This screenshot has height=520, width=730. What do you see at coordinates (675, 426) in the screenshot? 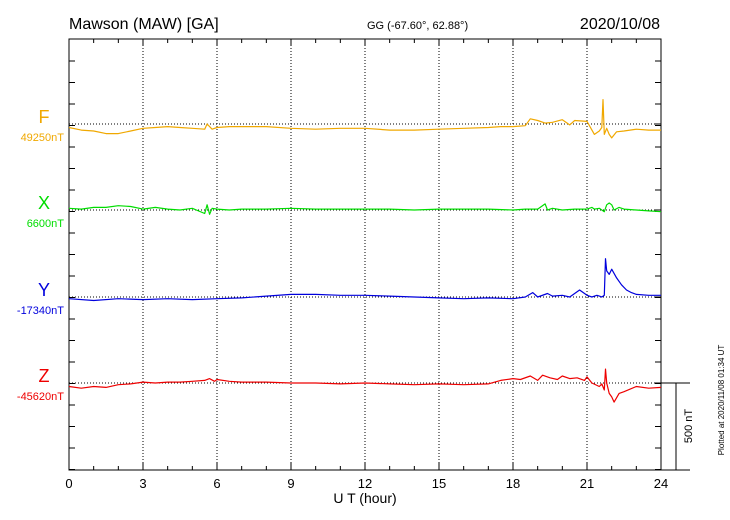
I see `scale-bar` at bounding box center [675, 426].